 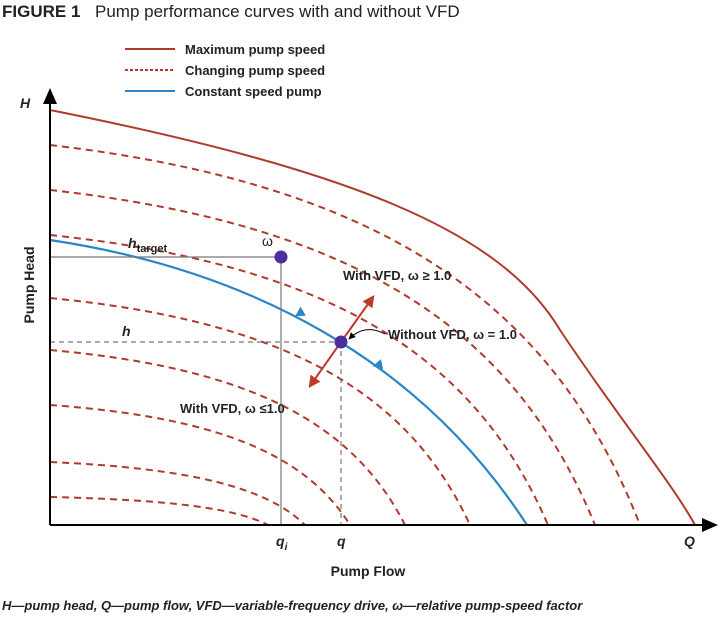 I want to click on figure-number: FIGURE 1, so click(x=41, y=11).